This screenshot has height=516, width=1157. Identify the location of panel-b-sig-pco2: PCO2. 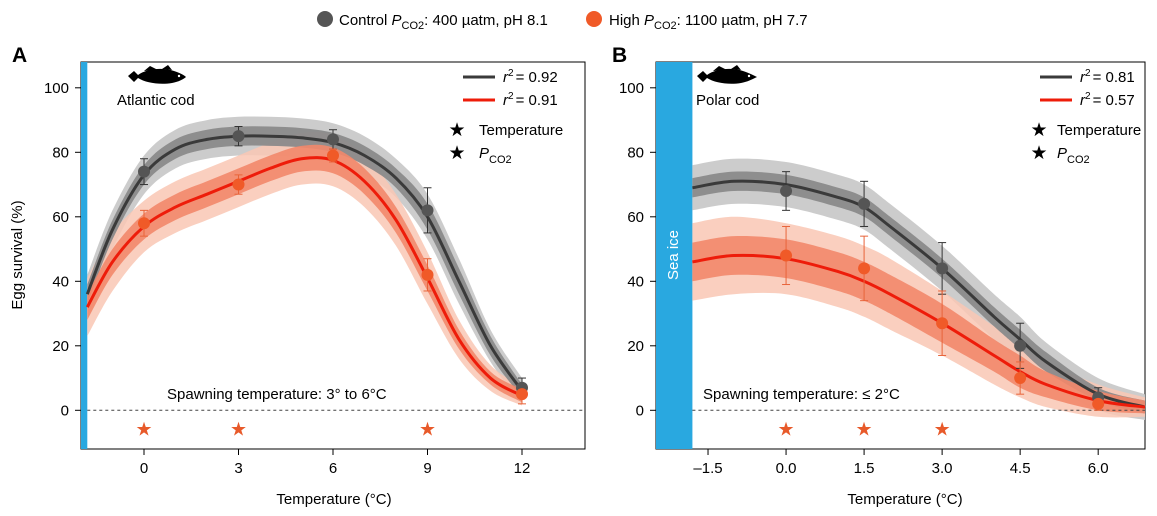
(1073, 155).